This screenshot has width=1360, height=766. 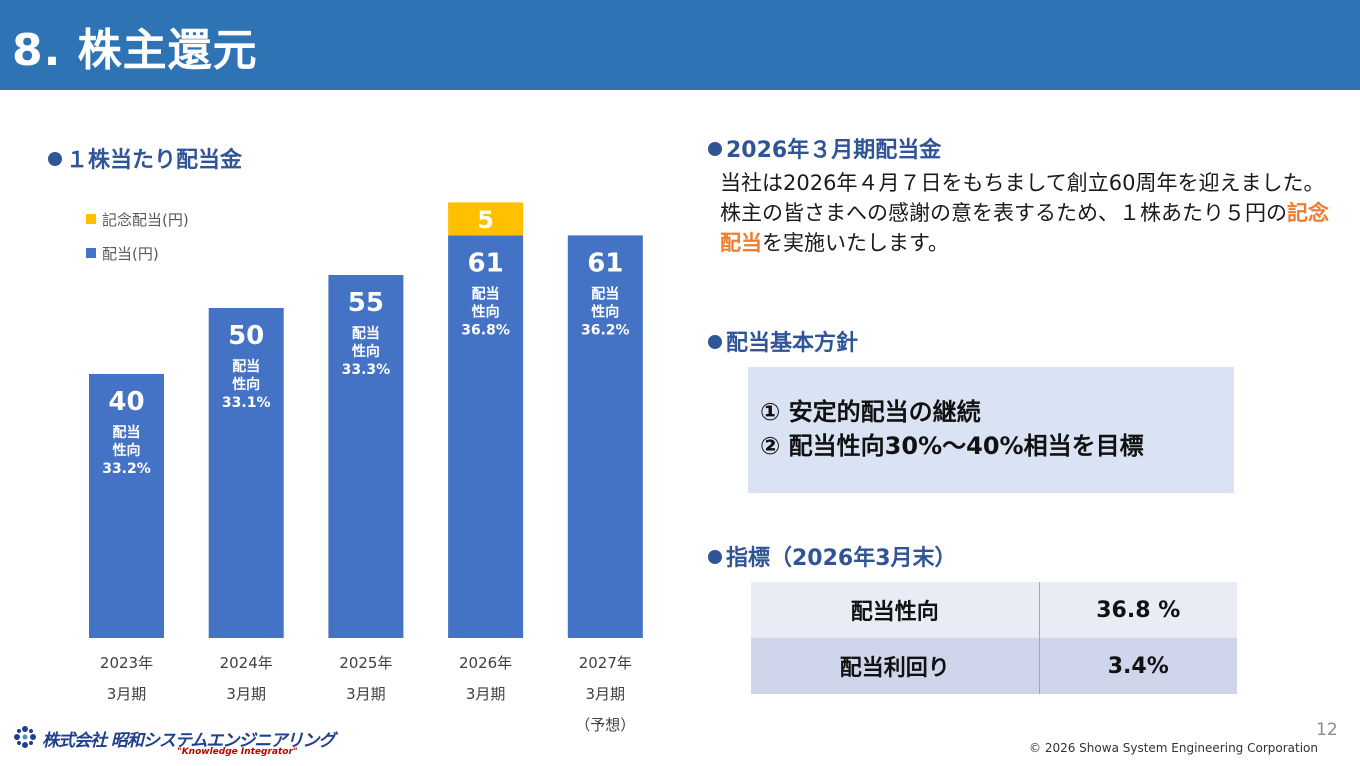 What do you see at coordinates (246, 336) in the screenshot?
I see `dividend-value-label: 50` at bounding box center [246, 336].